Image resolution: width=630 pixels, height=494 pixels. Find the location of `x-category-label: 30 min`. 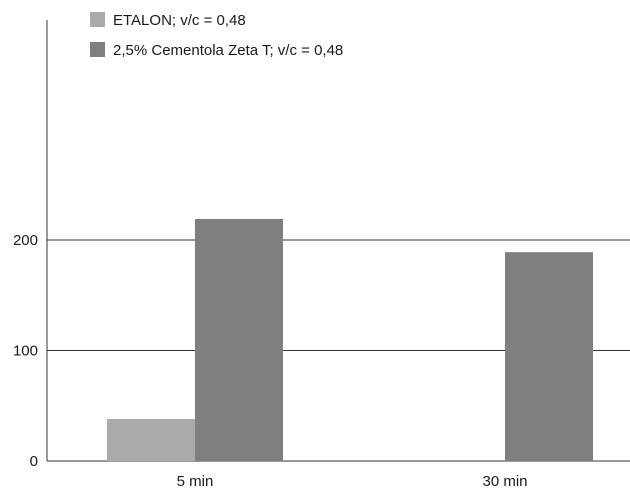

x-category-label: 30 min is located at coordinates (504, 481).